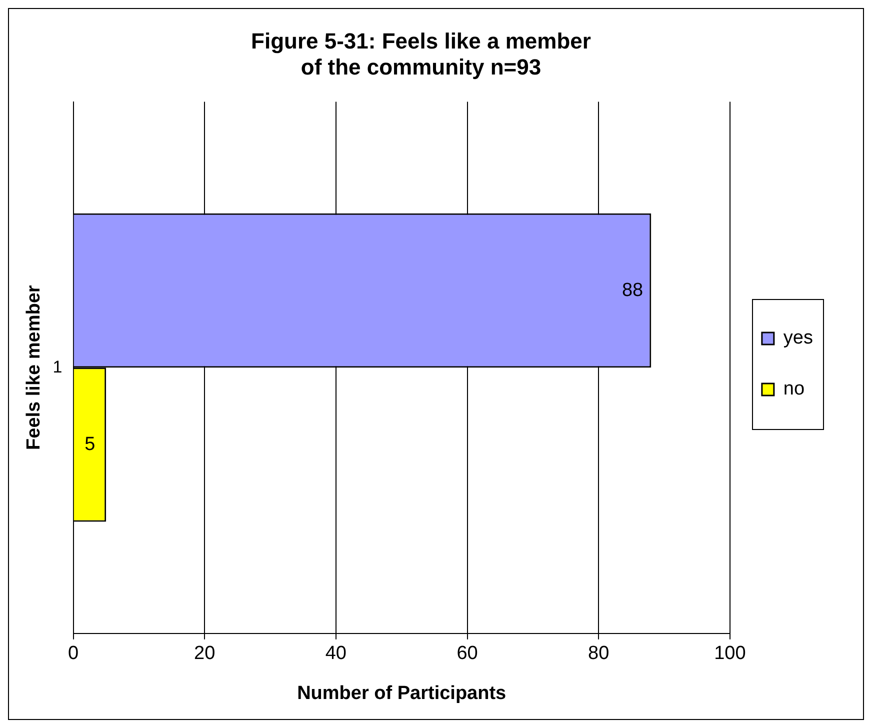 The image size is (872, 728). Describe the element at coordinates (599, 653) in the screenshot. I see `x-tick-label: 80` at that location.